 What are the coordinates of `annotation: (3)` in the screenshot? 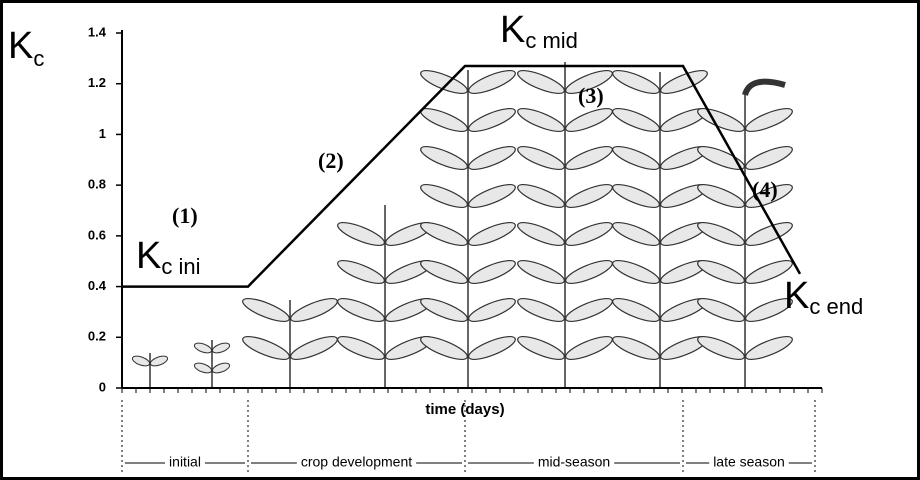 It's located at (591, 95).